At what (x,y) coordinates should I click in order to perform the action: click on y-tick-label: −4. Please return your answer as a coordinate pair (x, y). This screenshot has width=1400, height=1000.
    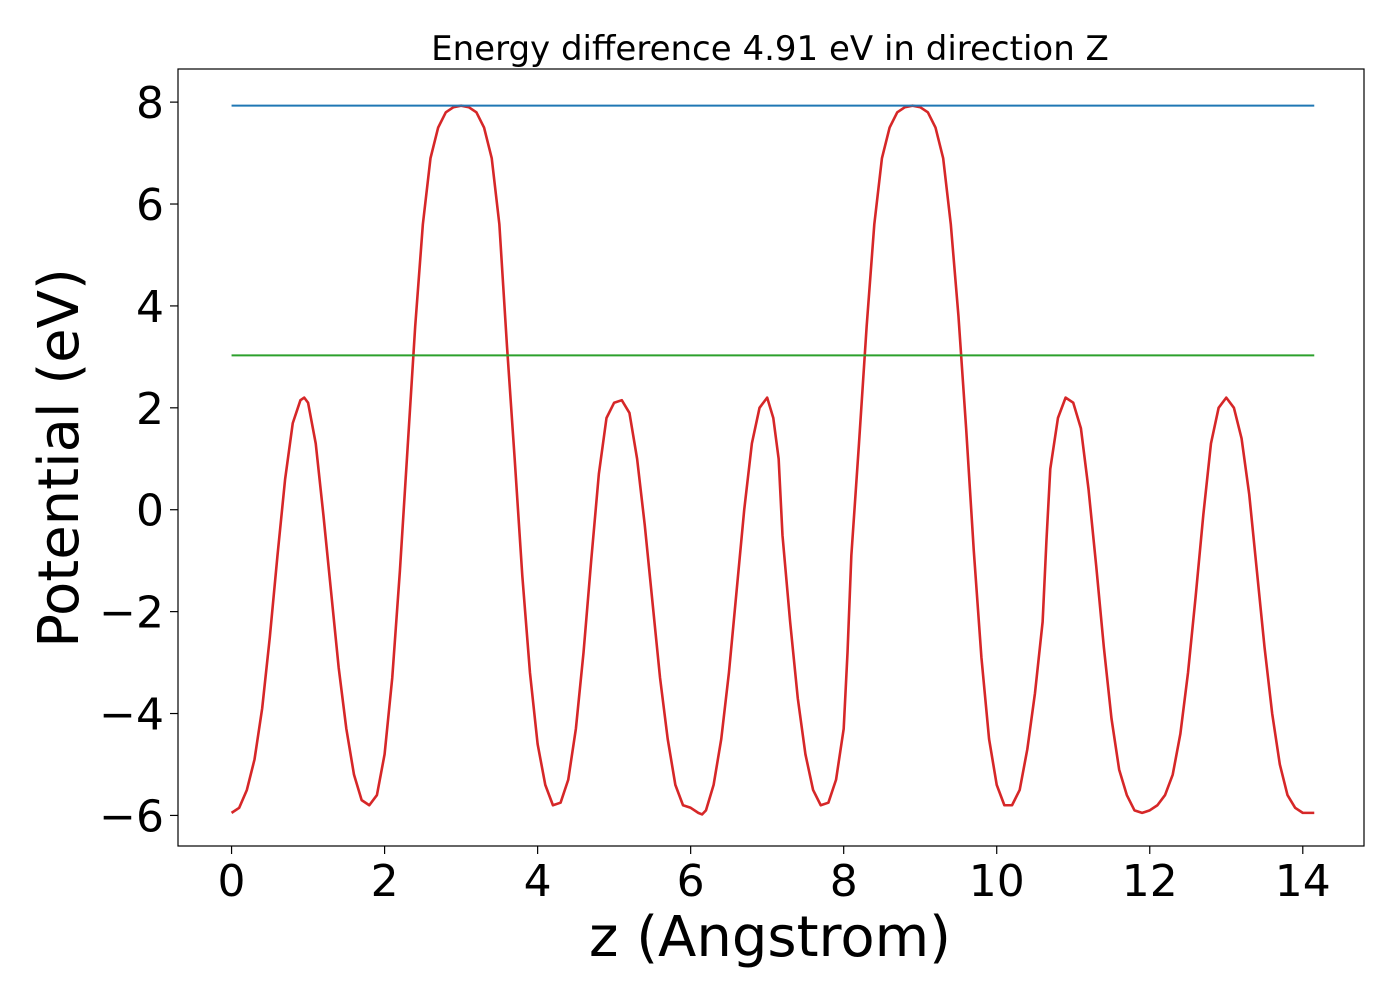
    Looking at the image, I should click on (131, 715).